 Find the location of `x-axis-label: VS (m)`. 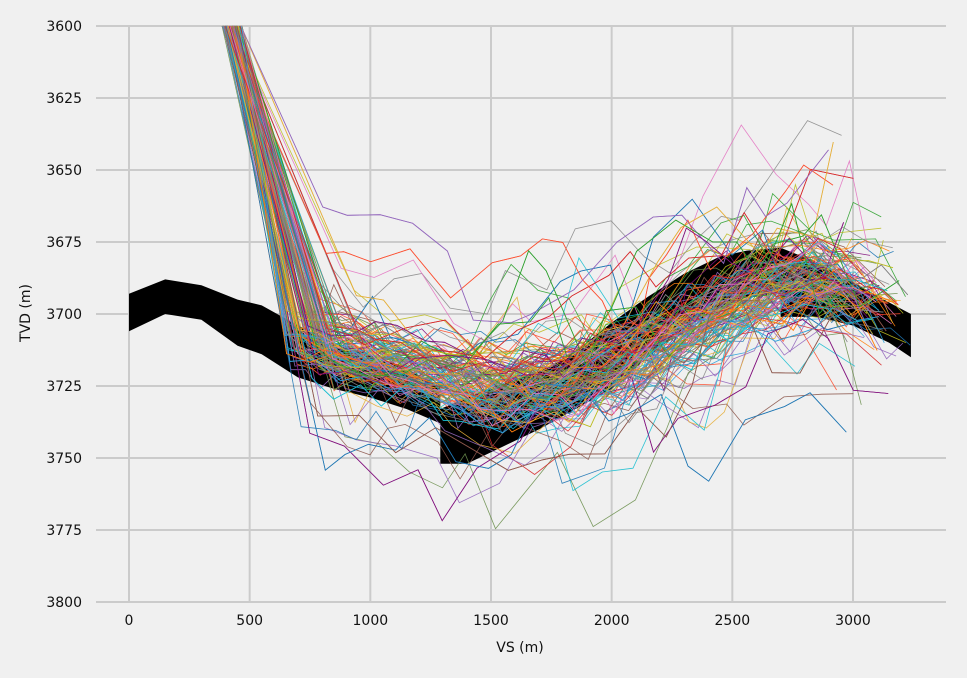

x-axis-label: VS (m) is located at coordinates (519, 648).